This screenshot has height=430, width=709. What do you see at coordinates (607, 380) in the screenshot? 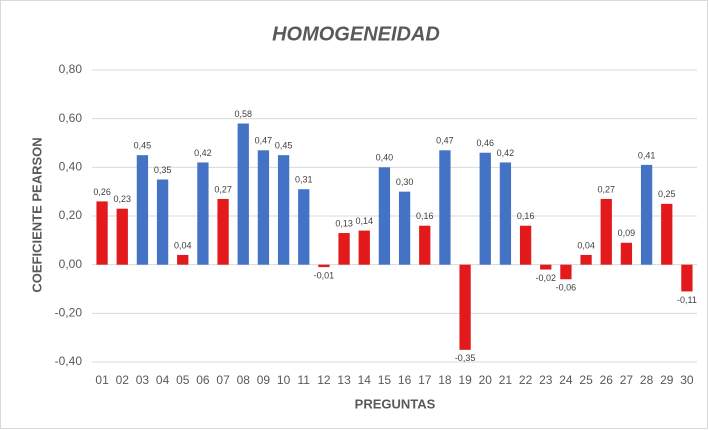
I see `x-tick-label: 26` at bounding box center [607, 380].